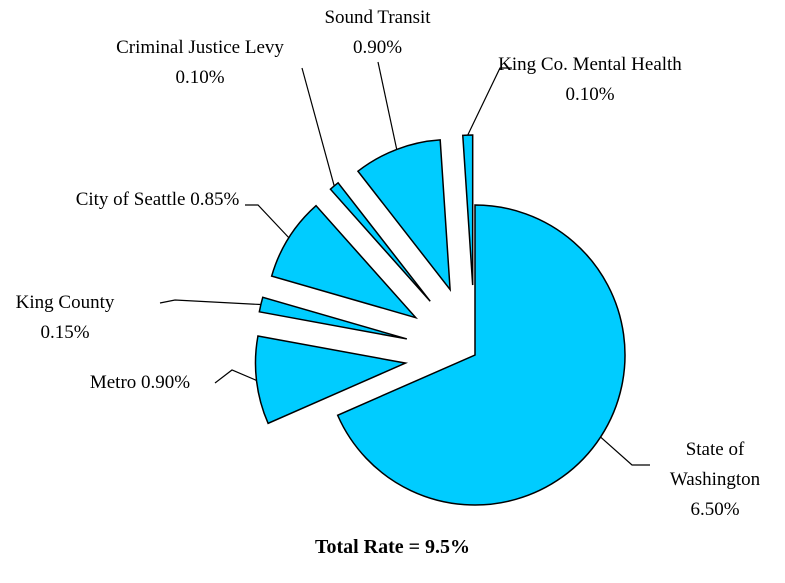 This screenshot has height=583, width=785. What do you see at coordinates (65, 332) in the screenshot?
I see `value-label: 0.15%` at bounding box center [65, 332].